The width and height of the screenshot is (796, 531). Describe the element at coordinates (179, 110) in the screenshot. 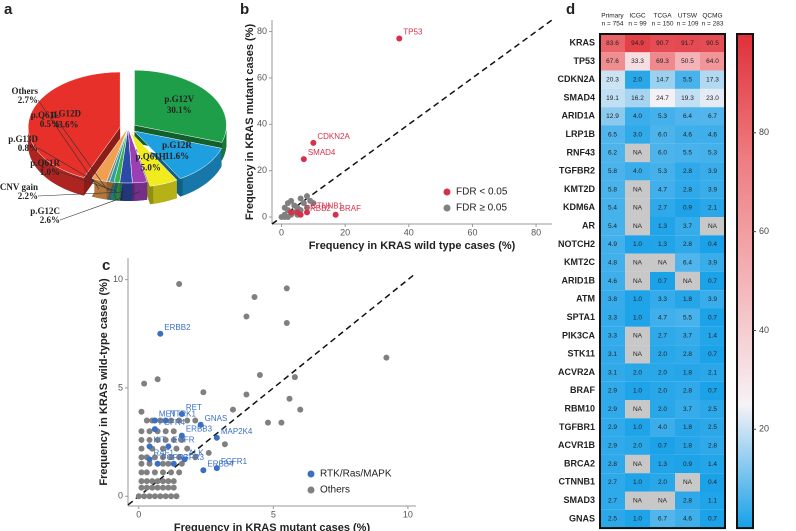

I see `pie-value: 30.1%` at that location.